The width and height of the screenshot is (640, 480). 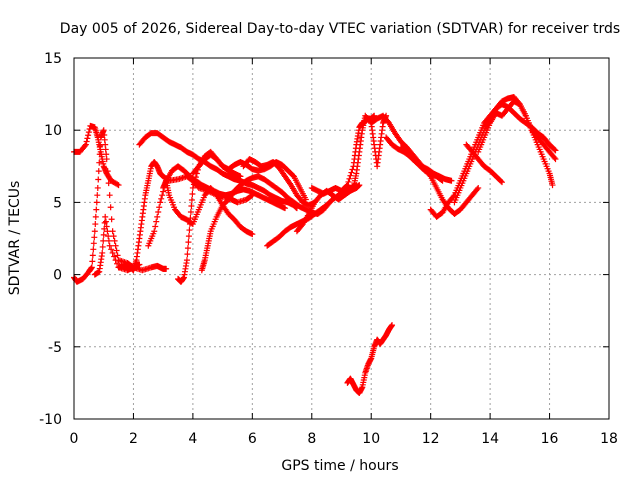 I want to click on x-tick-label: 2, so click(x=133, y=439).